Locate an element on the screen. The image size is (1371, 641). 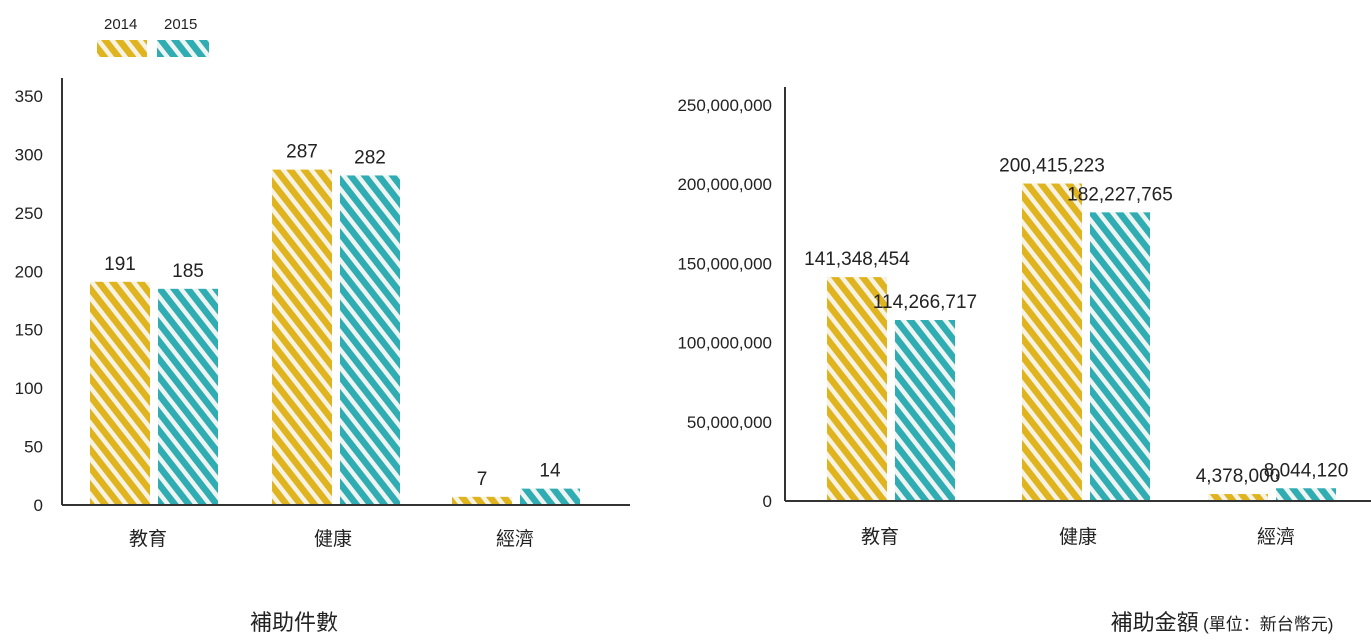
count-y-tick-label: 300 is located at coordinates (29, 154).